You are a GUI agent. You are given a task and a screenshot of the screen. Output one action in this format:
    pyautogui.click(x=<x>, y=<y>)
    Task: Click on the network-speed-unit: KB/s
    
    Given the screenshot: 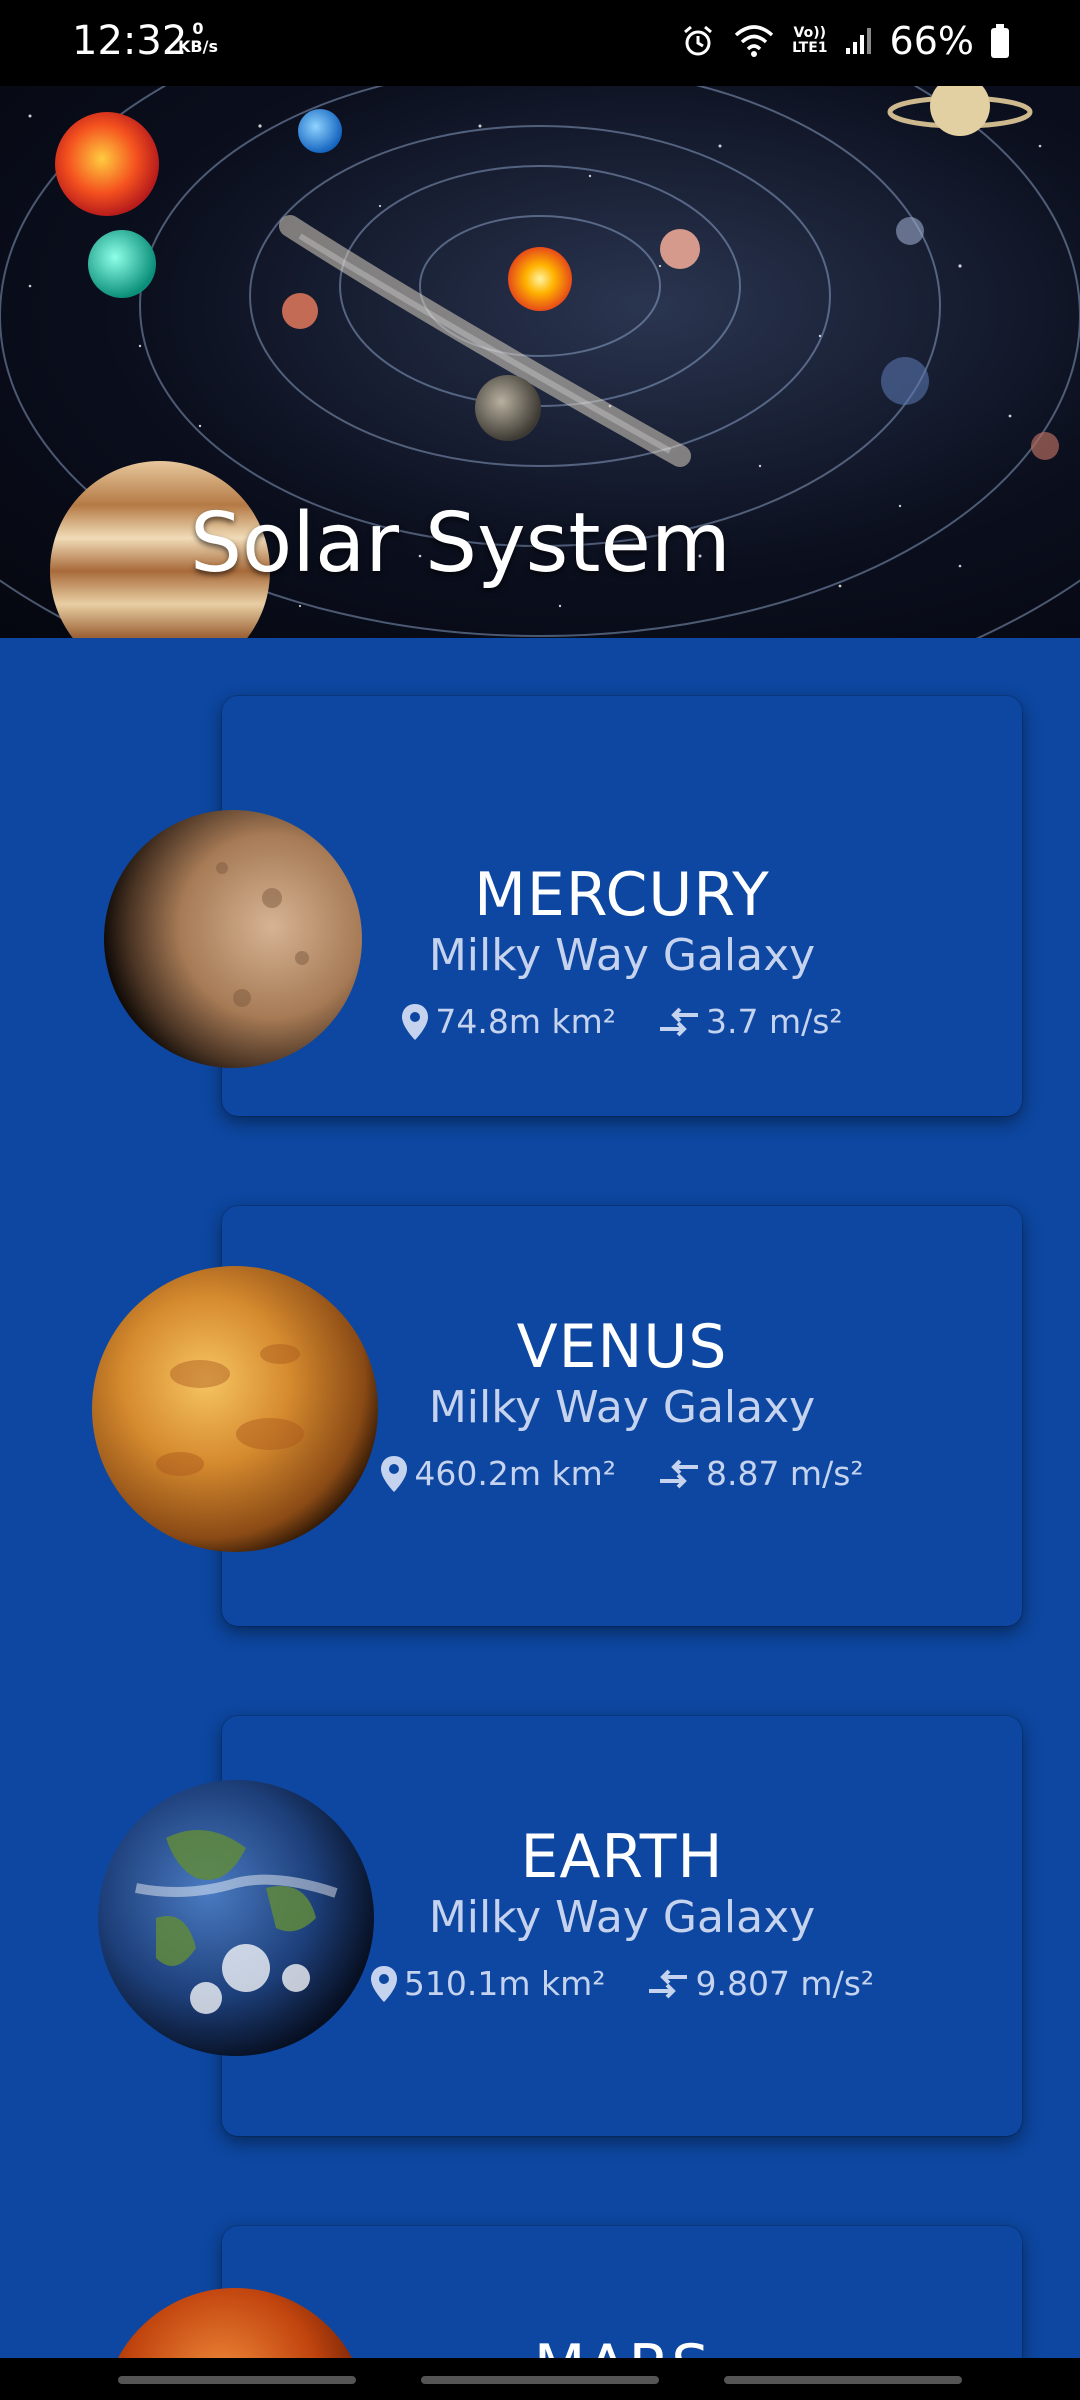 What is the action you would take?
    pyautogui.click(x=198, y=46)
    